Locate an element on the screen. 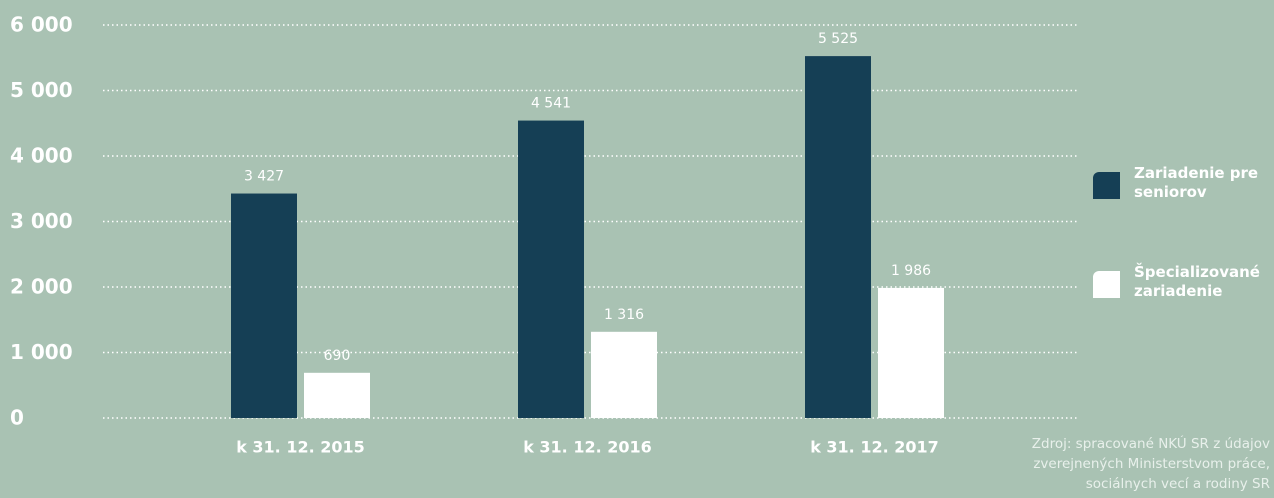 The width and height of the screenshot is (1274, 498). y-tick-label: 0 is located at coordinates (17, 418).